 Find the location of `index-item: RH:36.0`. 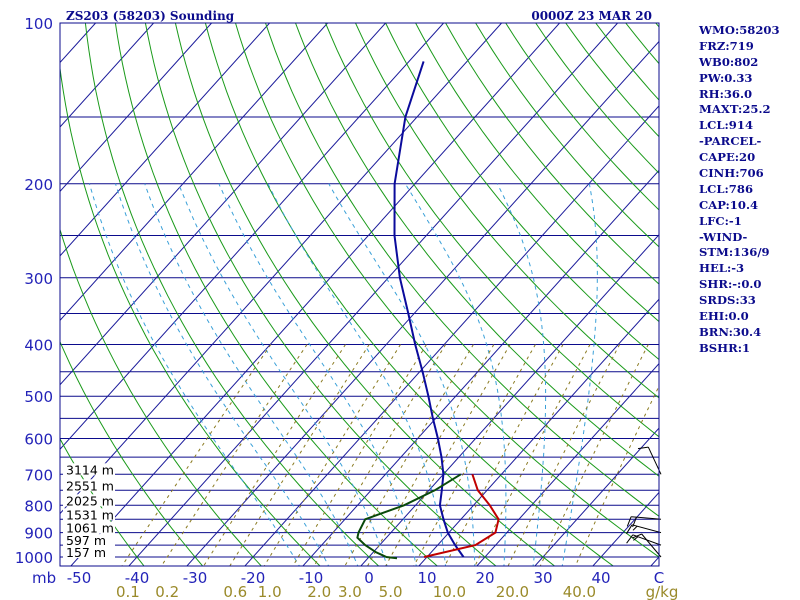

index-item: RH:36.0 is located at coordinates (726, 93).